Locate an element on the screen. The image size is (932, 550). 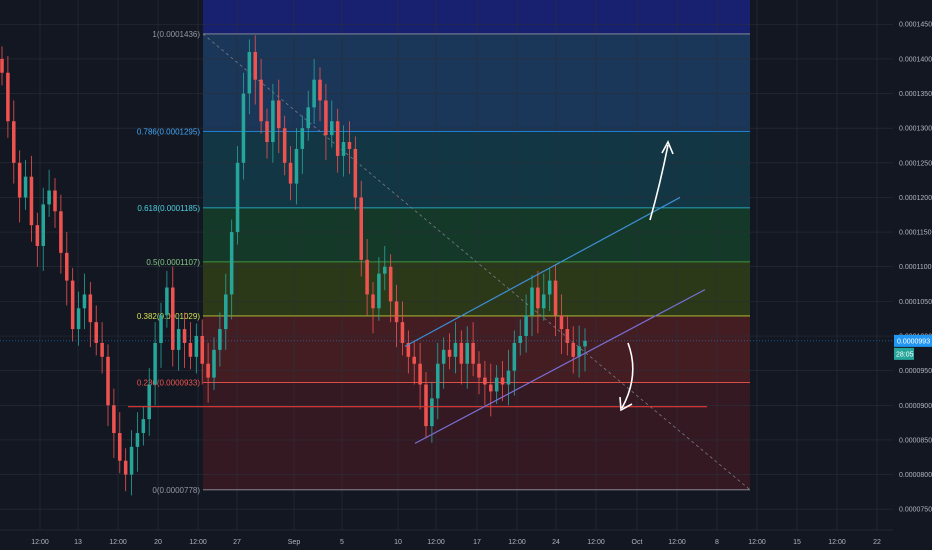
time-axis is located at coordinates (466, 540).